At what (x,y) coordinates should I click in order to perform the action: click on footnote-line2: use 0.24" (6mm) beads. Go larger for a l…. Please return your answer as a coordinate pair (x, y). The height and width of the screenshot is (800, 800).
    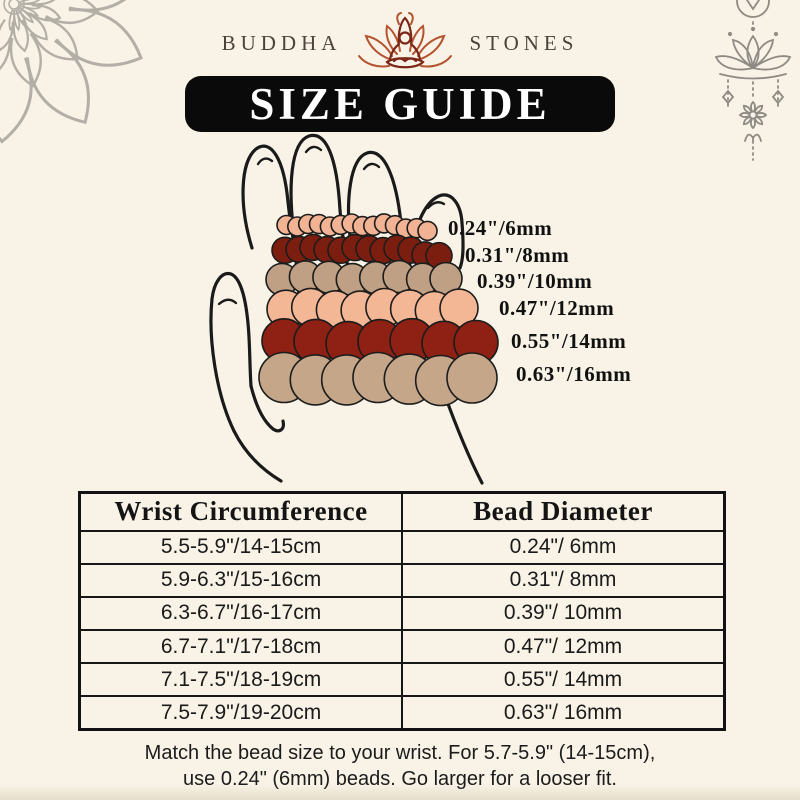
    Looking at the image, I should click on (400, 779).